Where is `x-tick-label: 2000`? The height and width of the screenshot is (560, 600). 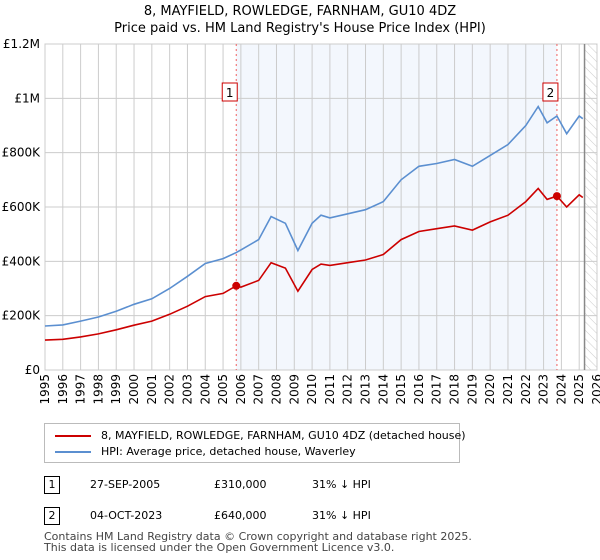
x-tick-label: 2000 is located at coordinates (134, 389).